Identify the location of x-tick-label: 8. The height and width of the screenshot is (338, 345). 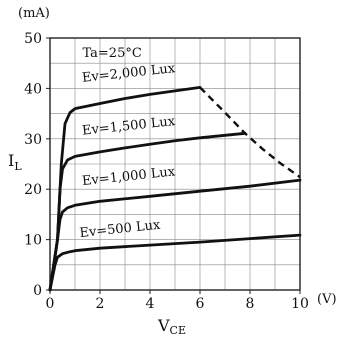
(250, 304).